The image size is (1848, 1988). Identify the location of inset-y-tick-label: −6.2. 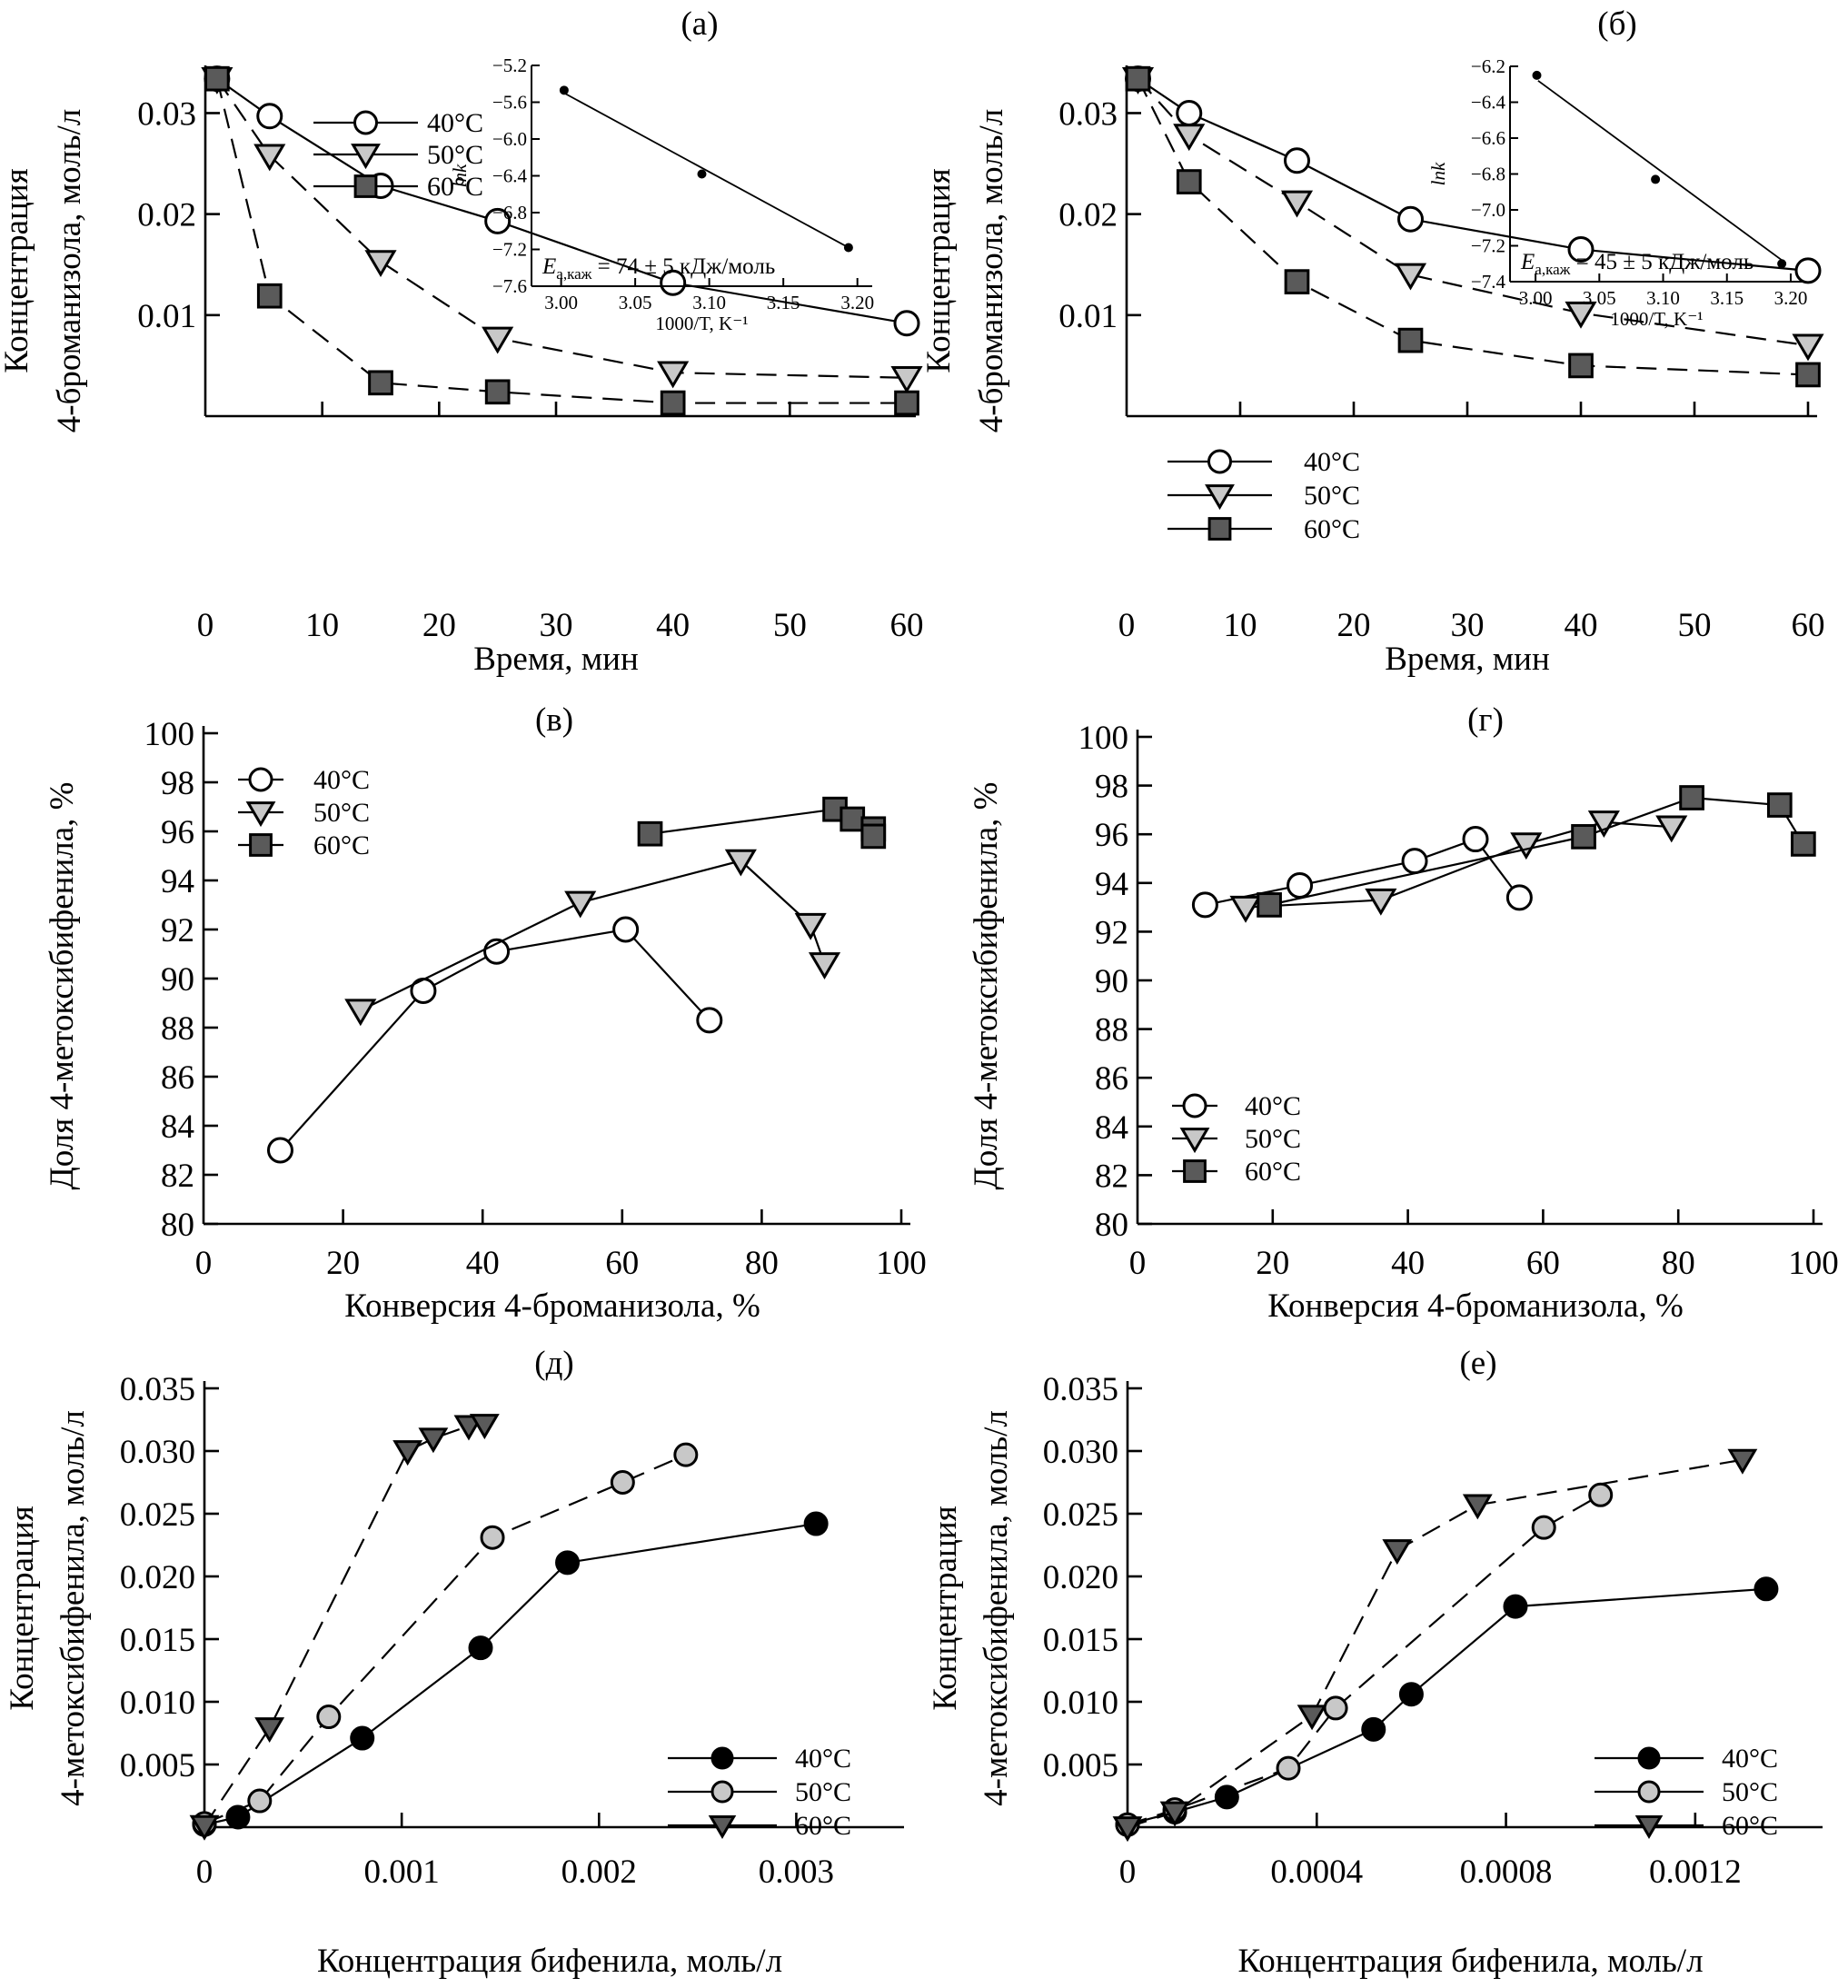
(1488, 66).